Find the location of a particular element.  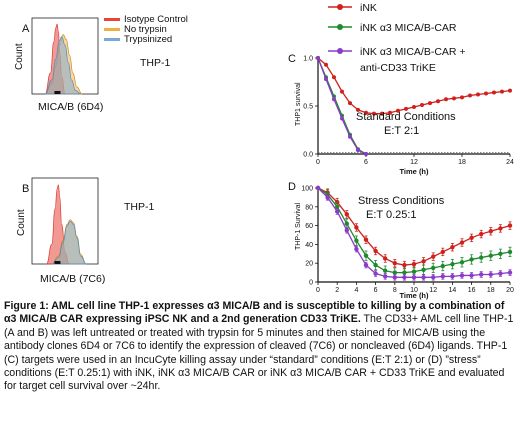

panel-d-axes: 0 2 4 6 8 10 12 14 16 18 20 0 20 40 60 80 100 is located at coordinates (407, 240).